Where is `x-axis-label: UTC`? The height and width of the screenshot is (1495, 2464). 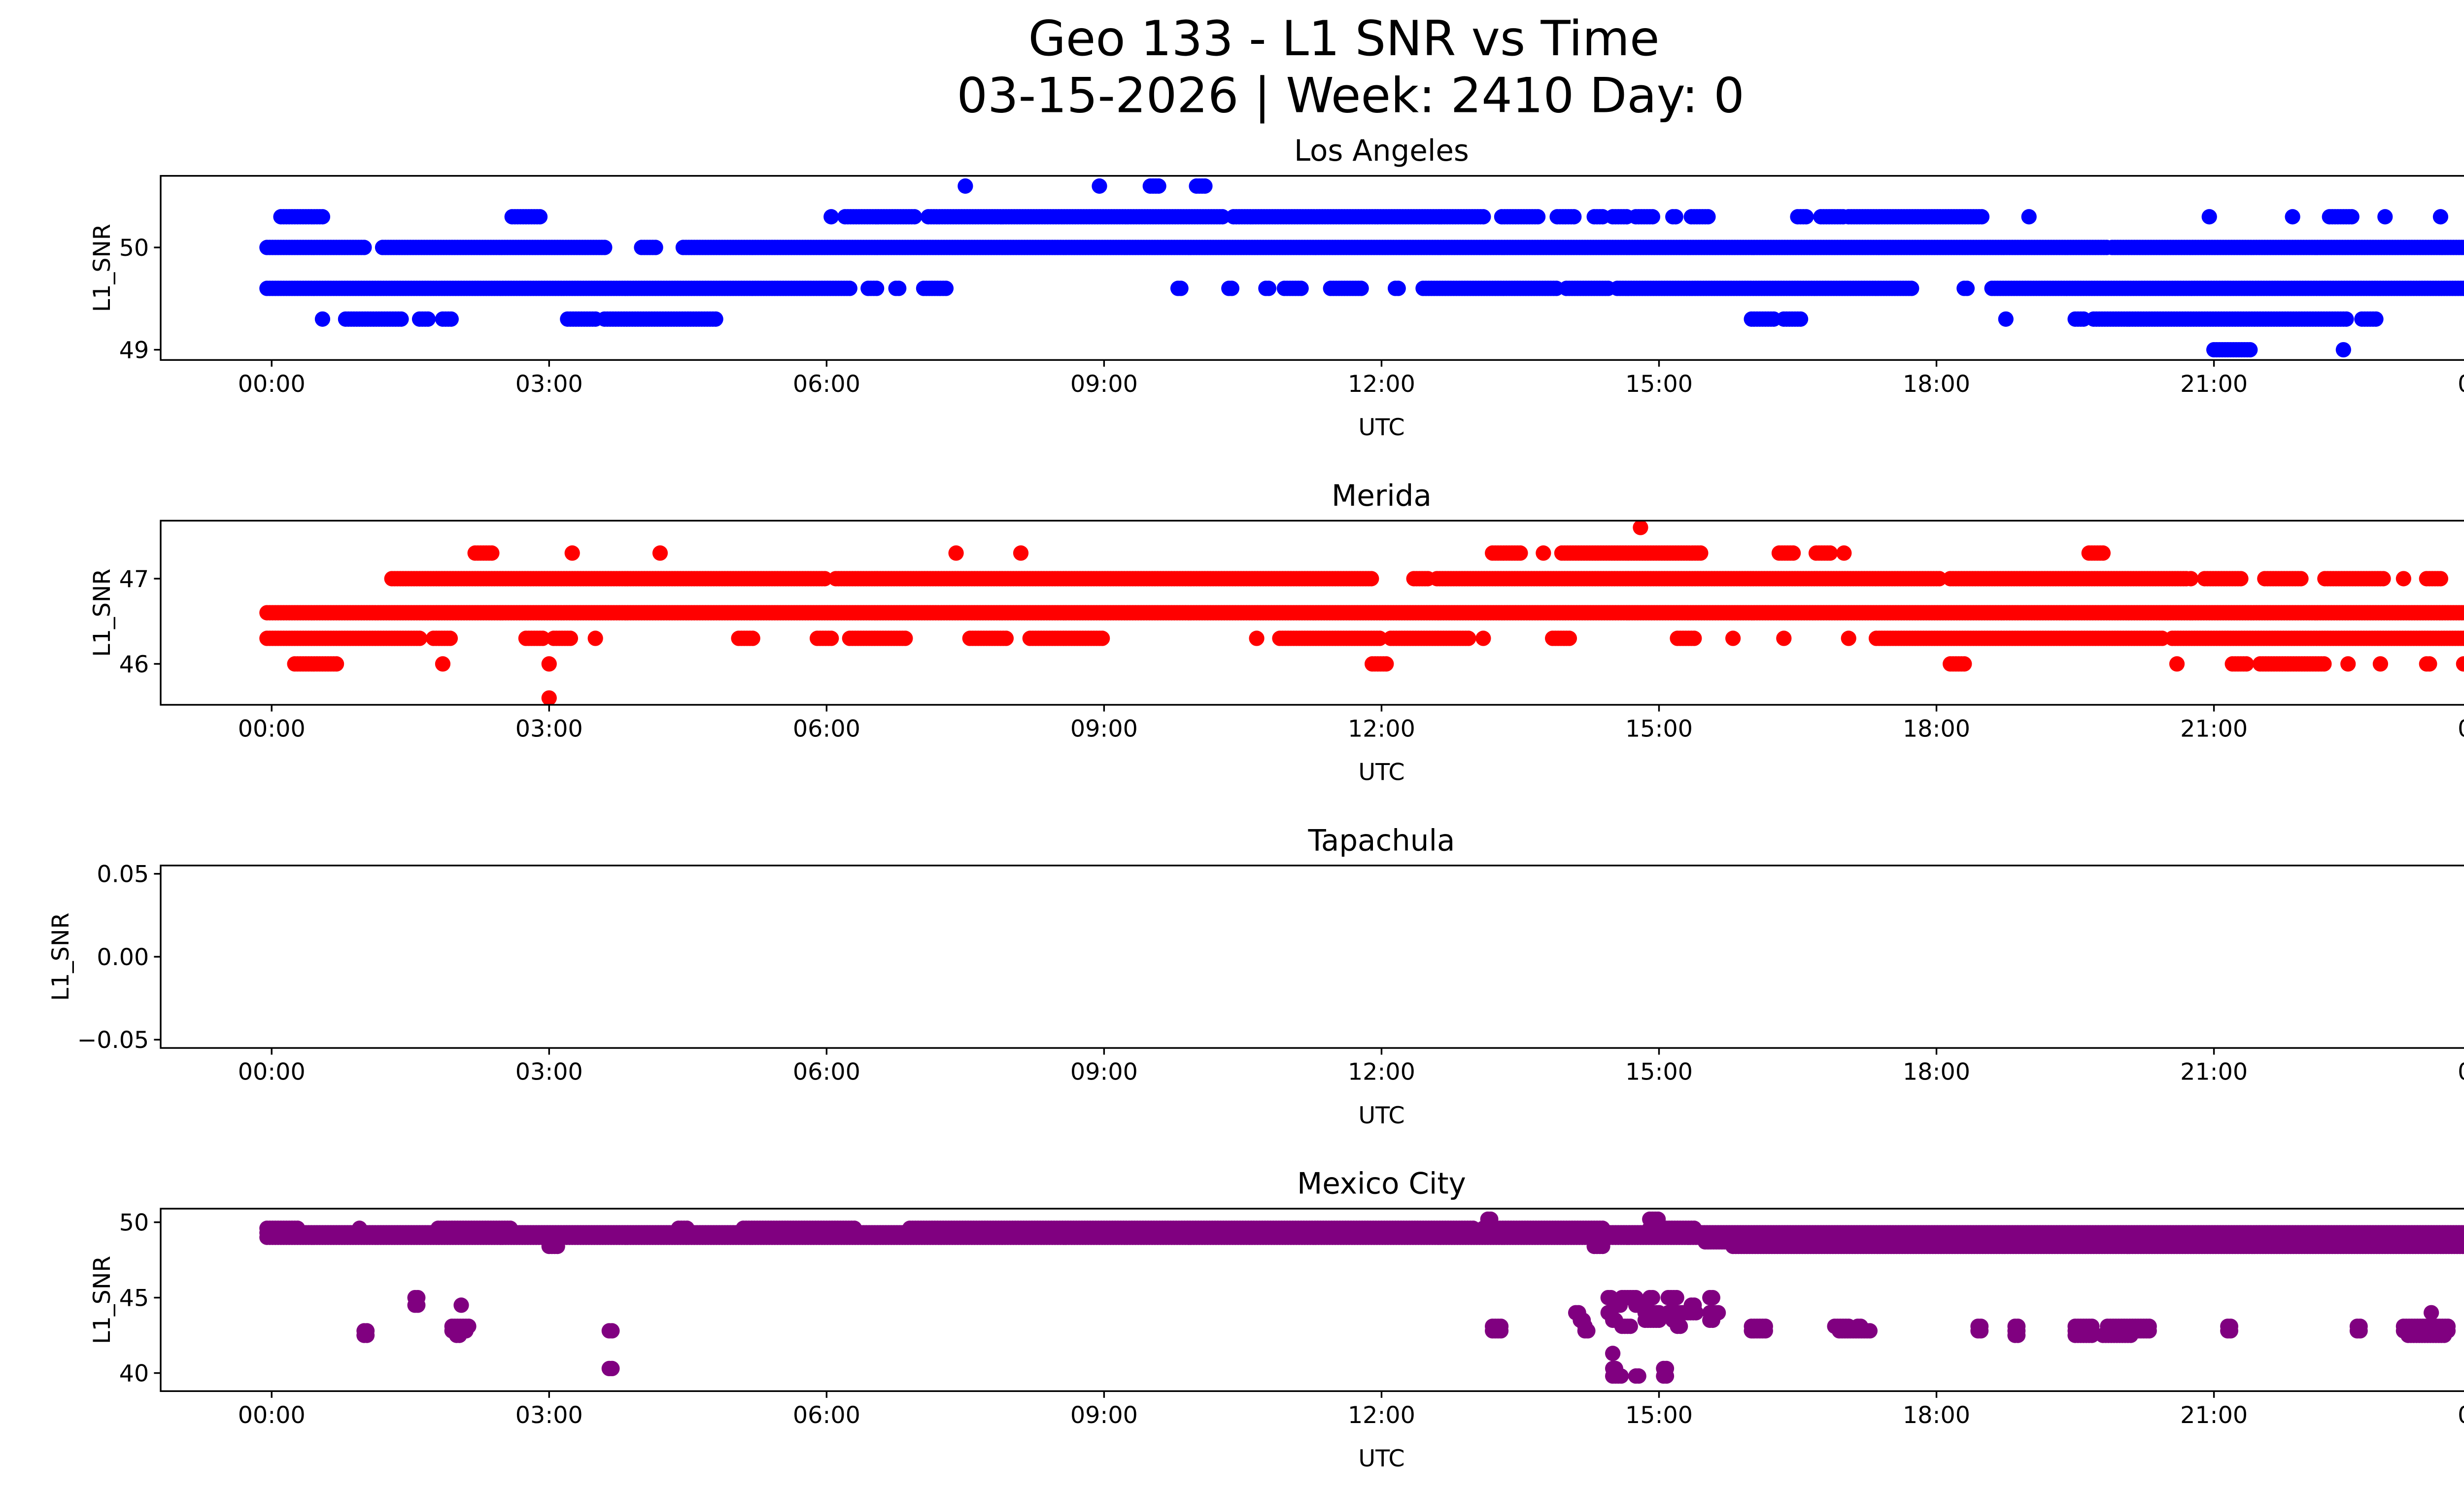 x-axis-label: UTC is located at coordinates (1381, 772).